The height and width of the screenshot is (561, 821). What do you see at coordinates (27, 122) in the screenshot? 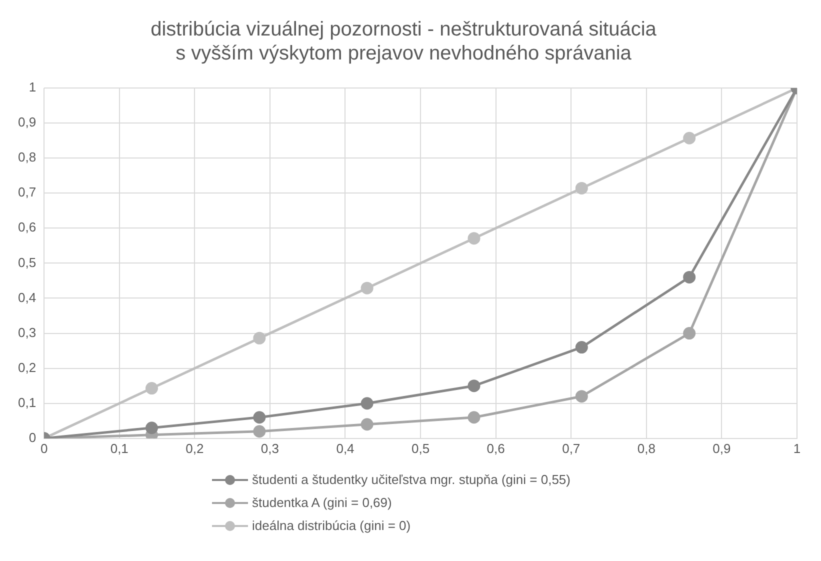
I see `y-tick-label: 0,9` at bounding box center [27, 122].